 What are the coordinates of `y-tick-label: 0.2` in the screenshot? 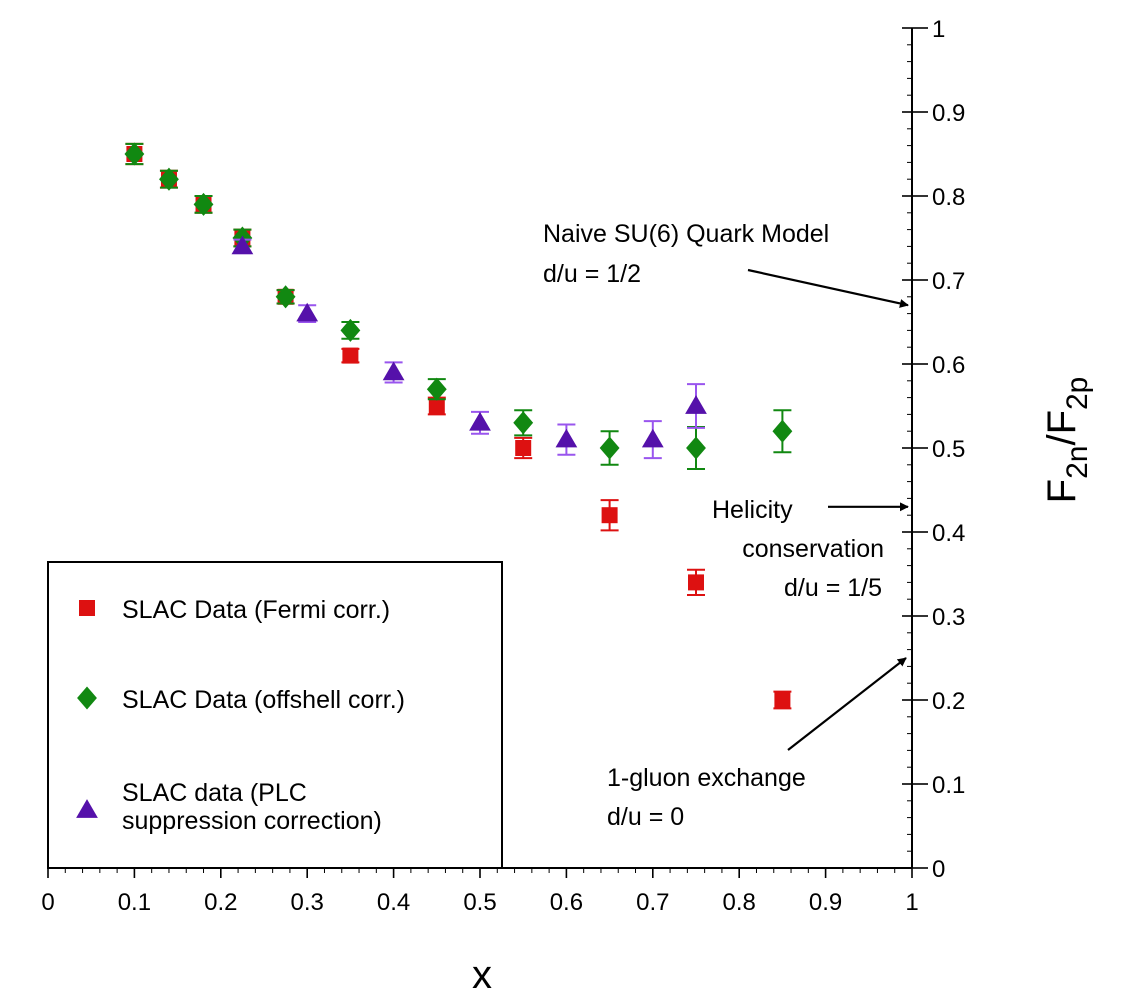 It's located at (948, 701).